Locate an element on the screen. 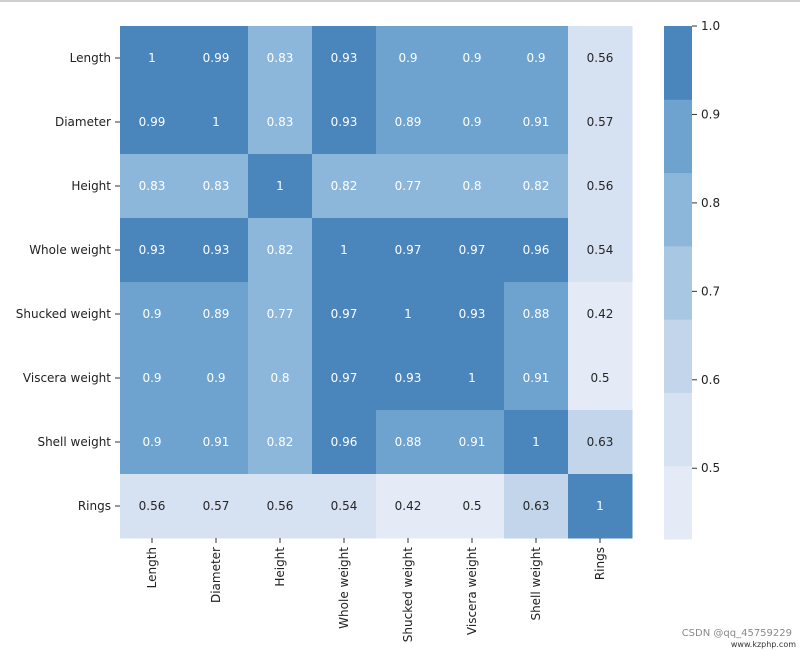 This screenshot has width=800, height=651. colorbar-tick-label: 1.0 is located at coordinates (710, 26).